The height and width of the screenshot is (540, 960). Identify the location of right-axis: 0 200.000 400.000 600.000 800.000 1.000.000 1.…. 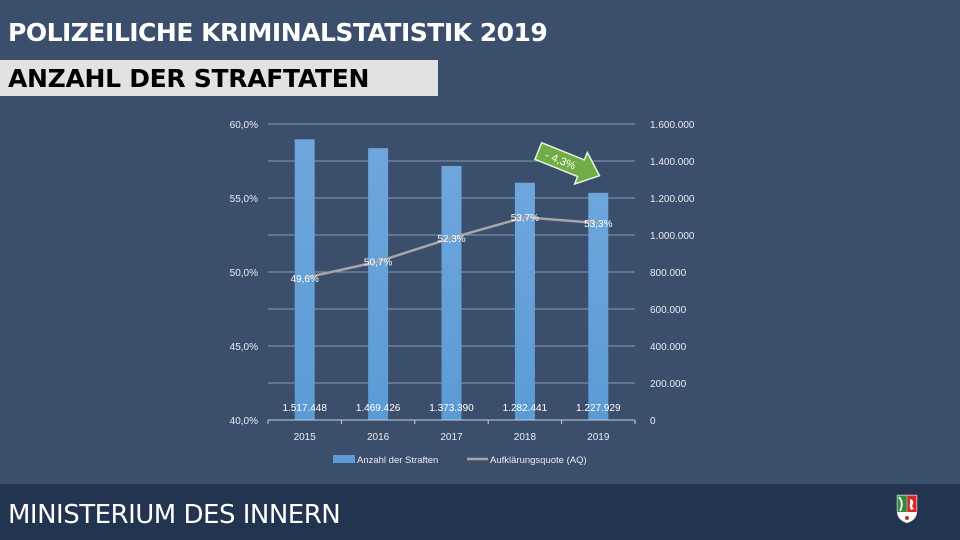
(672, 273).